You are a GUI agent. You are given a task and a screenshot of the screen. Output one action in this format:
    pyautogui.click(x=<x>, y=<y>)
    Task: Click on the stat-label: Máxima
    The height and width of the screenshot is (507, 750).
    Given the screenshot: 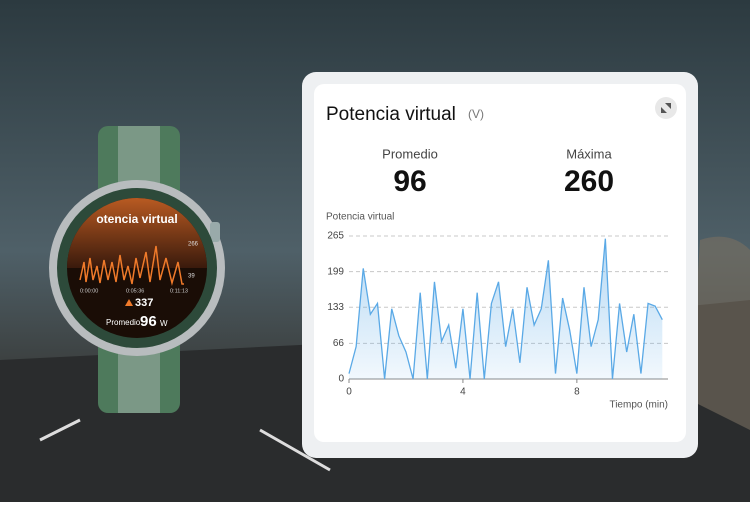 What is the action you would take?
    pyautogui.click(x=589, y=153)
    